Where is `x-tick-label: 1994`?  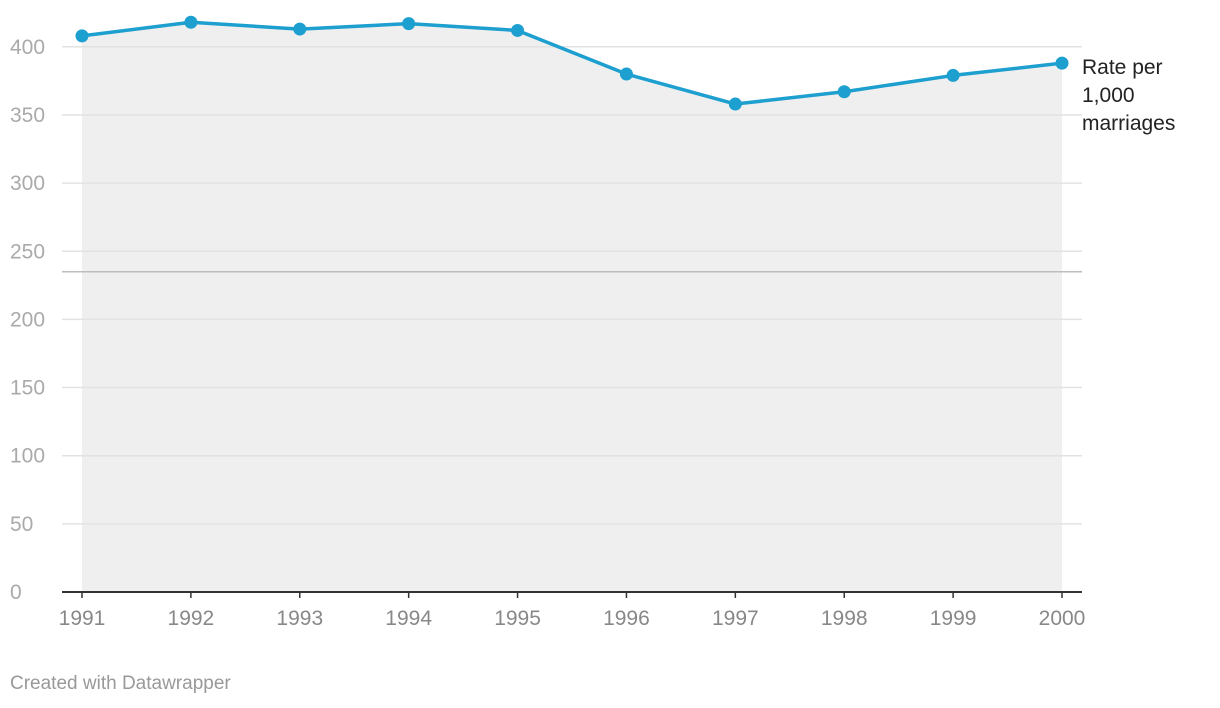 x-tick-label: 1994 is located at coordinates (408, 618).